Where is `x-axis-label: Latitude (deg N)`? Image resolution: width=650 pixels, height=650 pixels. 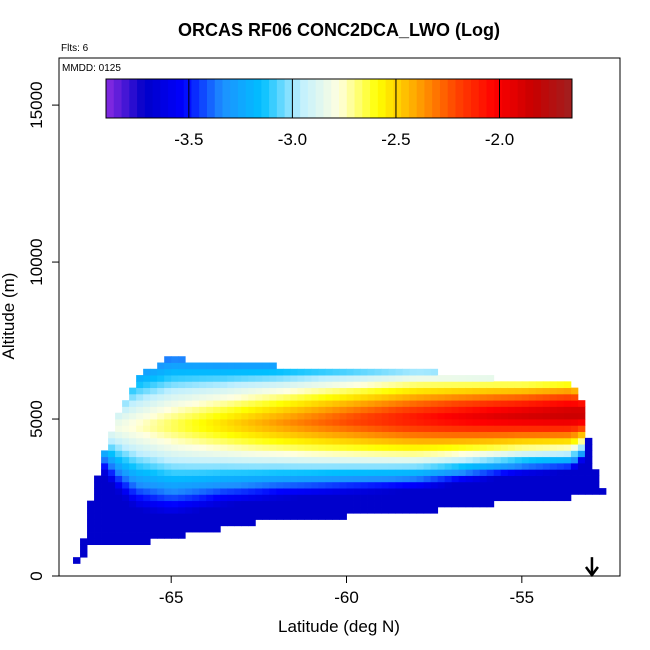
x-axis-label: Latitude (deg N) is located at coordinates (339, 626).